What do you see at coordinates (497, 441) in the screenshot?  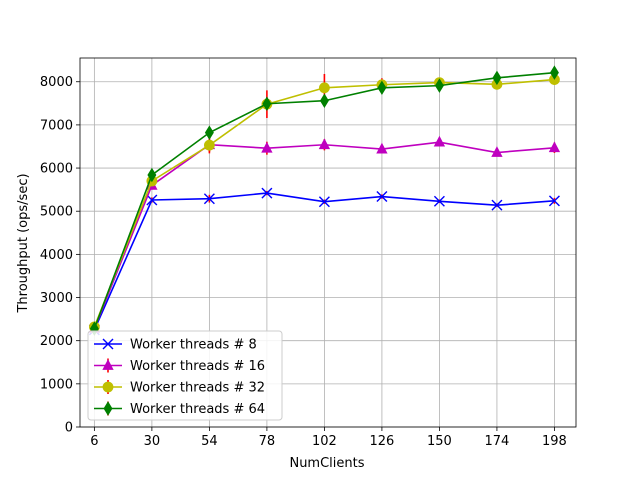 I see `x-tick-label: 174` at bounding box center [497, 441].